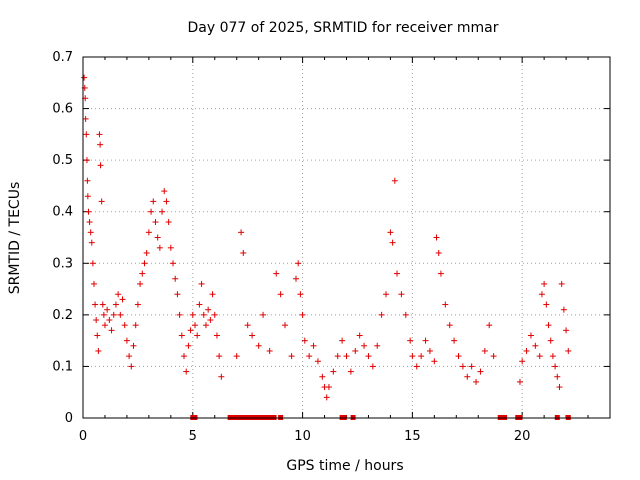 Image resolution: width=640 pixels, height=480 pixels. Describe the element at coordinates (62, 263) in the screenshot. I see `y-tick-label: 0.3` at that location.